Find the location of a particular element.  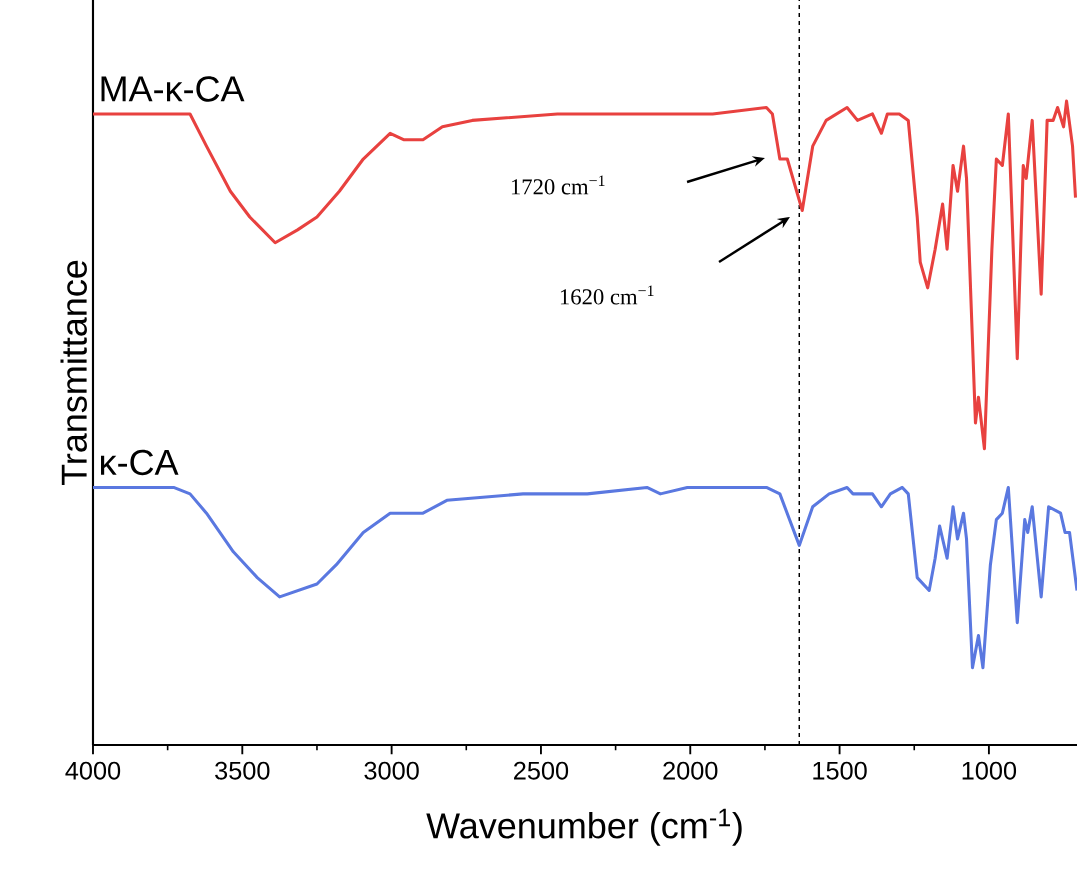

x-tick-label: 3000 is located at coordinates (391, 770).